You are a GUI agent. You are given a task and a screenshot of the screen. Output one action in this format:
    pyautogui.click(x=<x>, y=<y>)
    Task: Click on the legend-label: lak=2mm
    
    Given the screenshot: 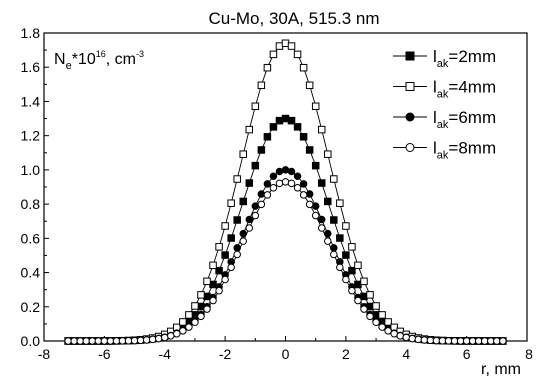 What is the action you would take?
    pyautogui.click(x=464, y=58)
    